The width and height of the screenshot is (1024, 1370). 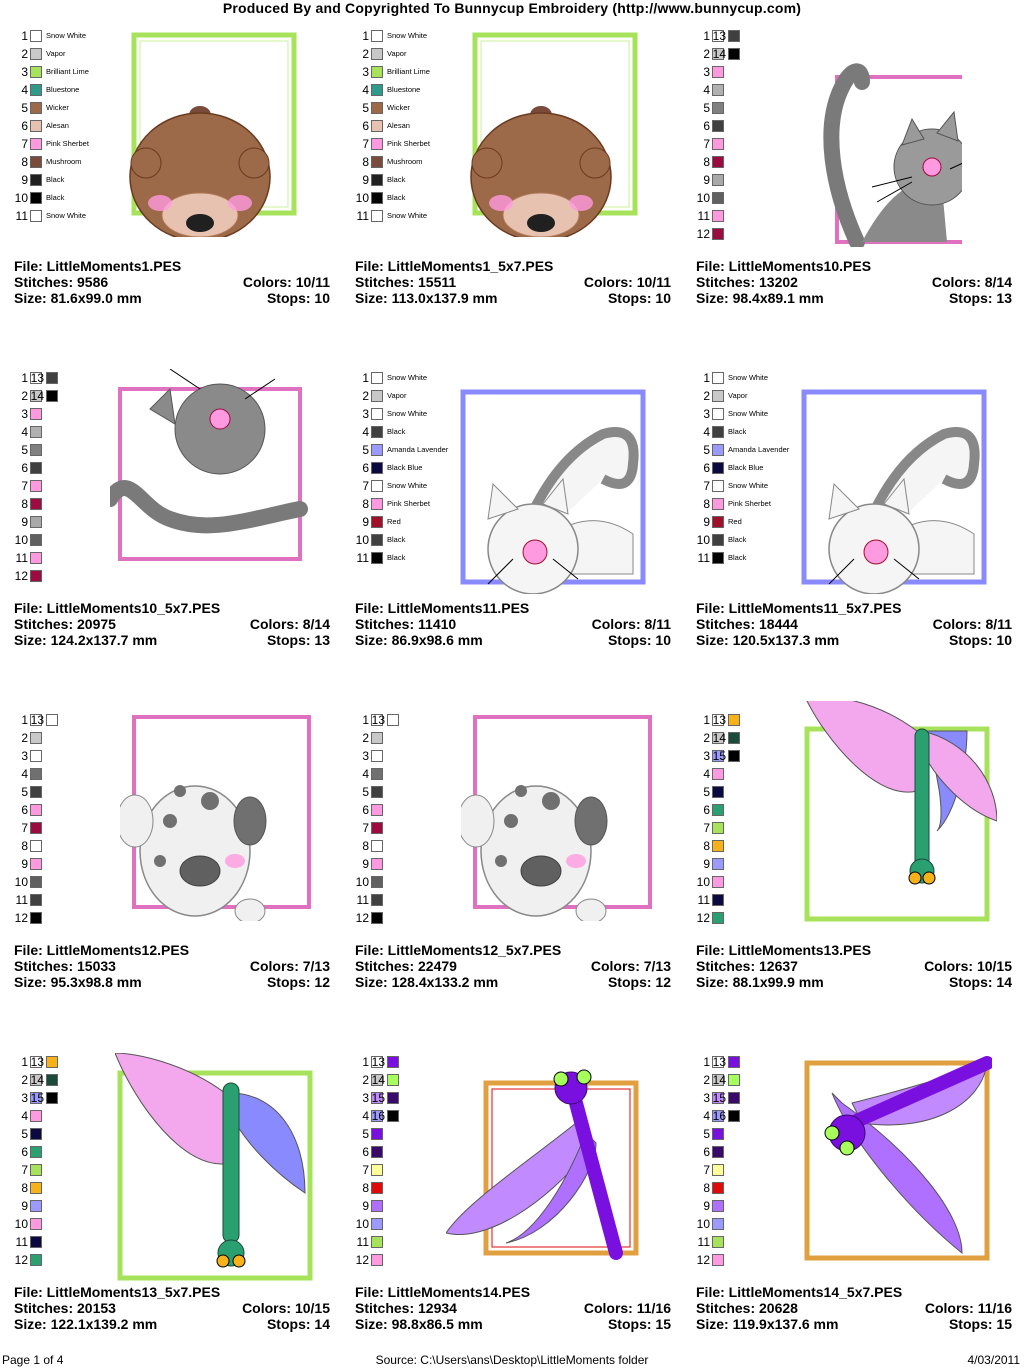 What do you see at coordinates (778, 966) in the screenshot?
I see `stitch-count: 12637` at bounding box center [778, 966].